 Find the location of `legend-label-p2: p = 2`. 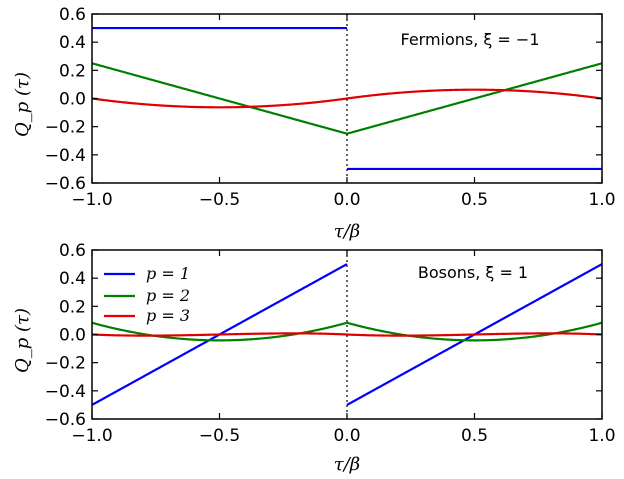

legend-label-p2: p = 2 is located at coordinates (168, 295).